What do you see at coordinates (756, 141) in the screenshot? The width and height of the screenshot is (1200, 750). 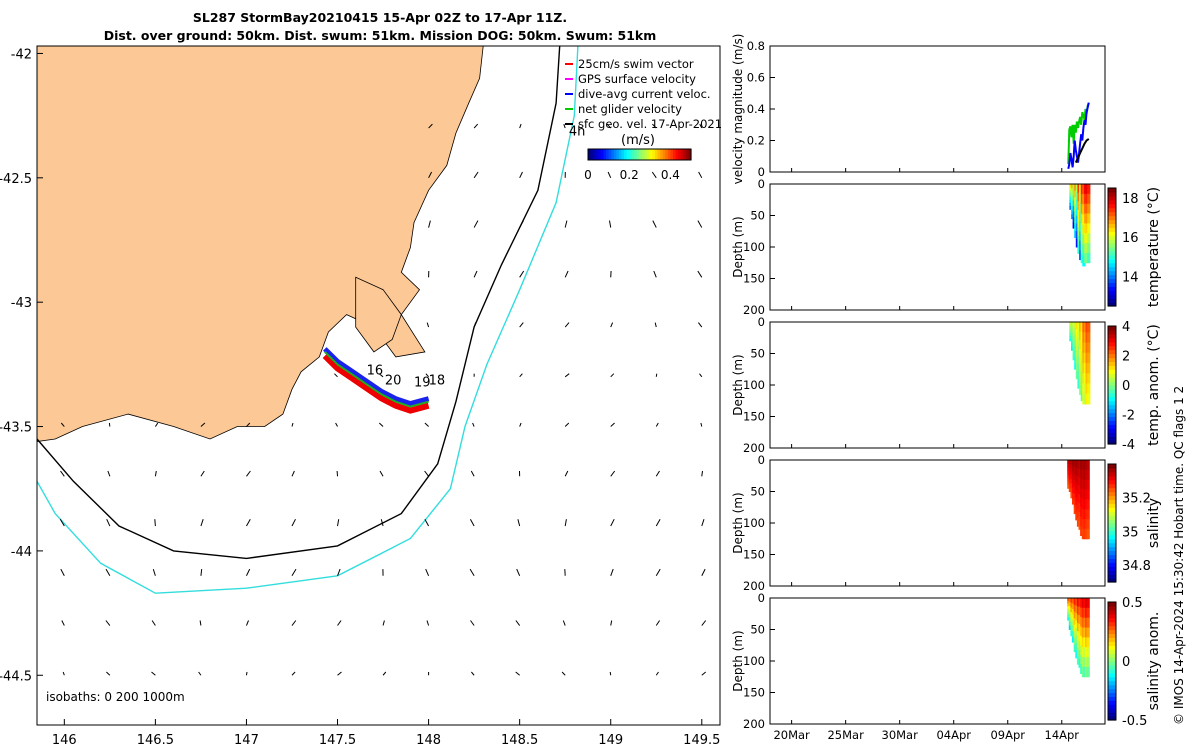 I see `velocity-ytick-label: 0.2` at bounding box center [756, 141].